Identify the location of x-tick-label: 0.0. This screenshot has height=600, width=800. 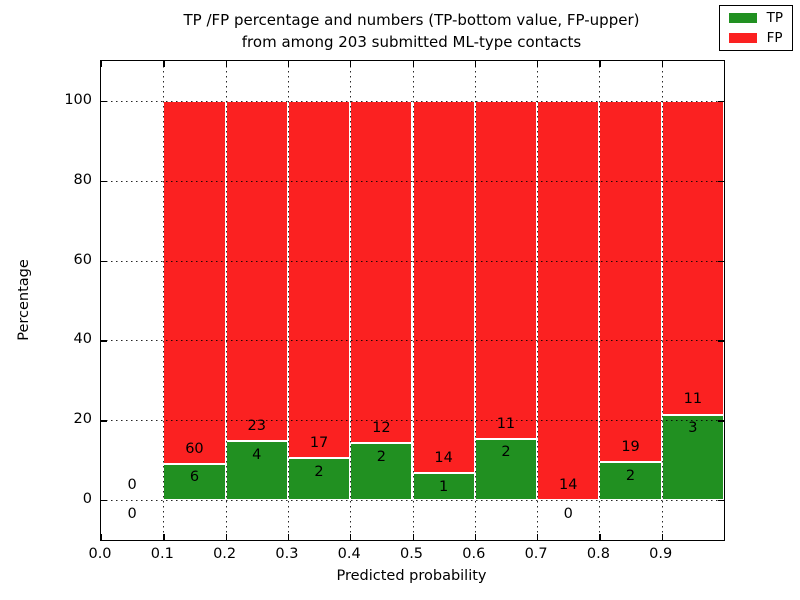
(100, 554).